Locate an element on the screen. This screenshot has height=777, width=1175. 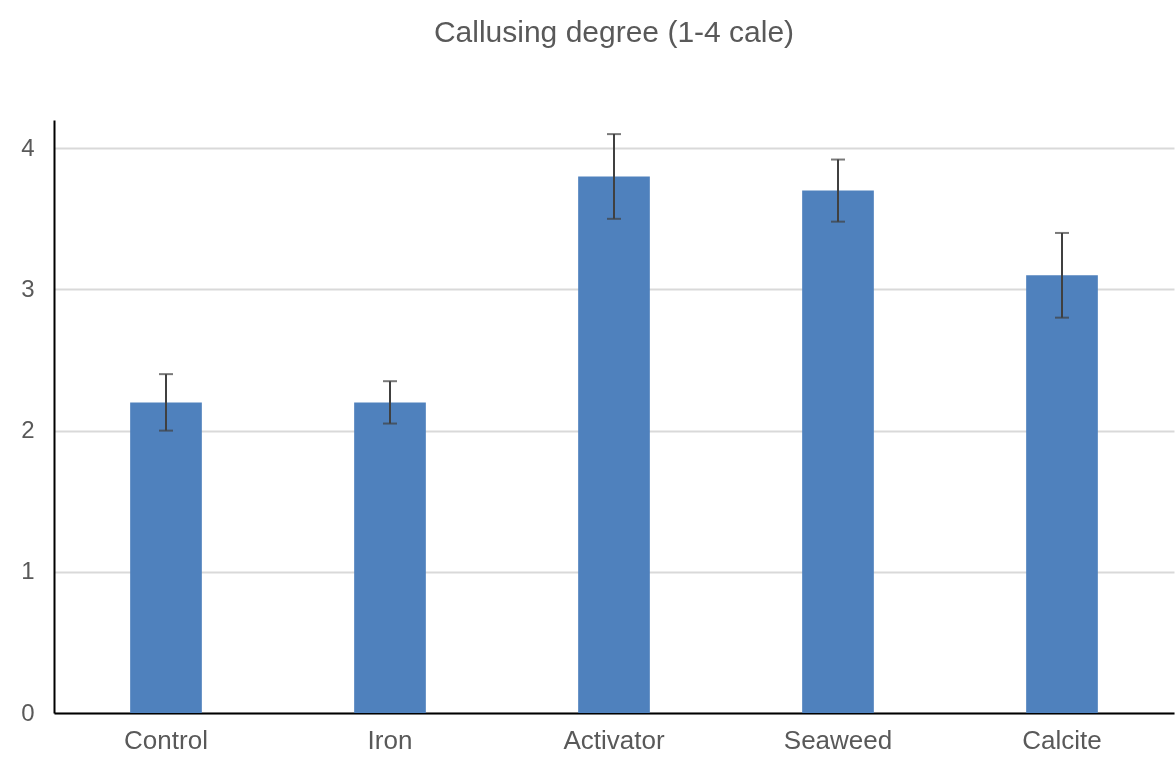
x-tick-label: Iron is located at coordinates (390, 739).